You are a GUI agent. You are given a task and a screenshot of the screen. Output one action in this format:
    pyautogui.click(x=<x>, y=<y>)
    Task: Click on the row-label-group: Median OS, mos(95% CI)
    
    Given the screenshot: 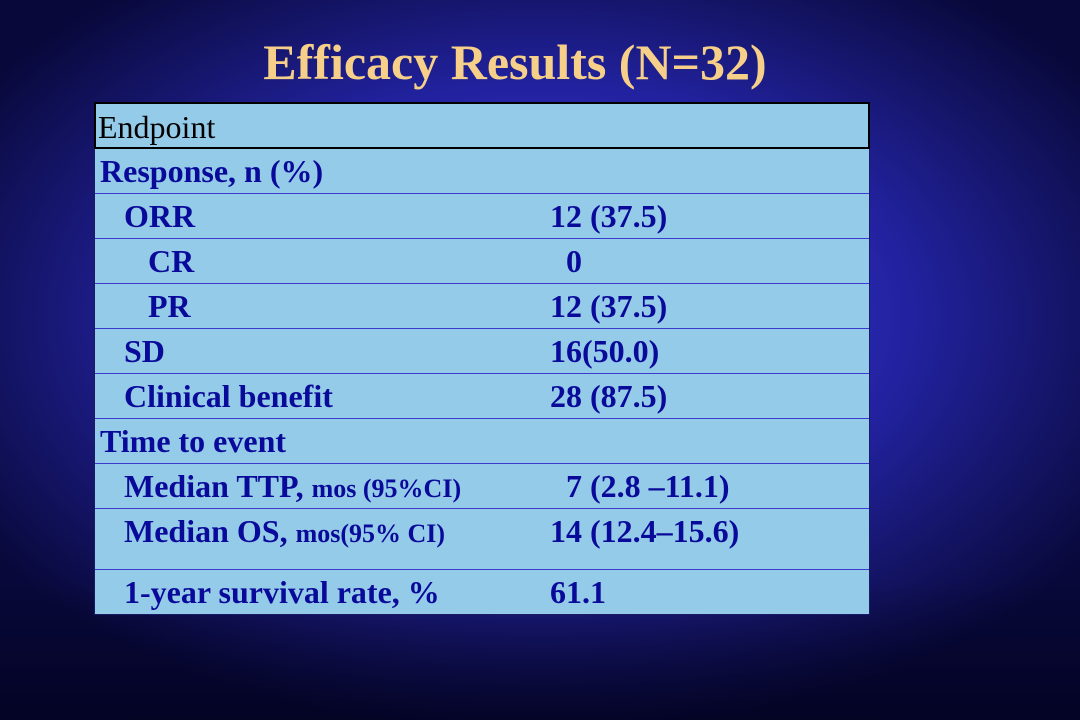 What is the action you would take?
    pyautogui.click(x=284, y=531)
    